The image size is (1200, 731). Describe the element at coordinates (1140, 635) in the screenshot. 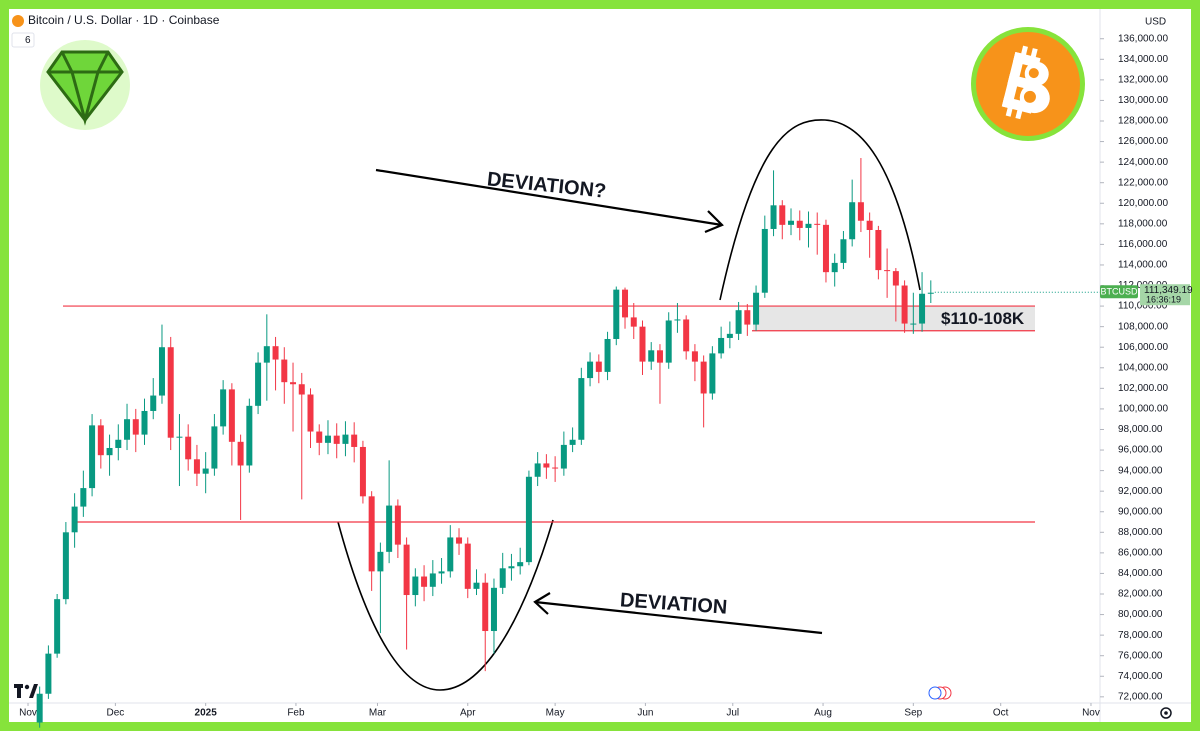

I see `y-tick-label: 78,000.00` at that location.